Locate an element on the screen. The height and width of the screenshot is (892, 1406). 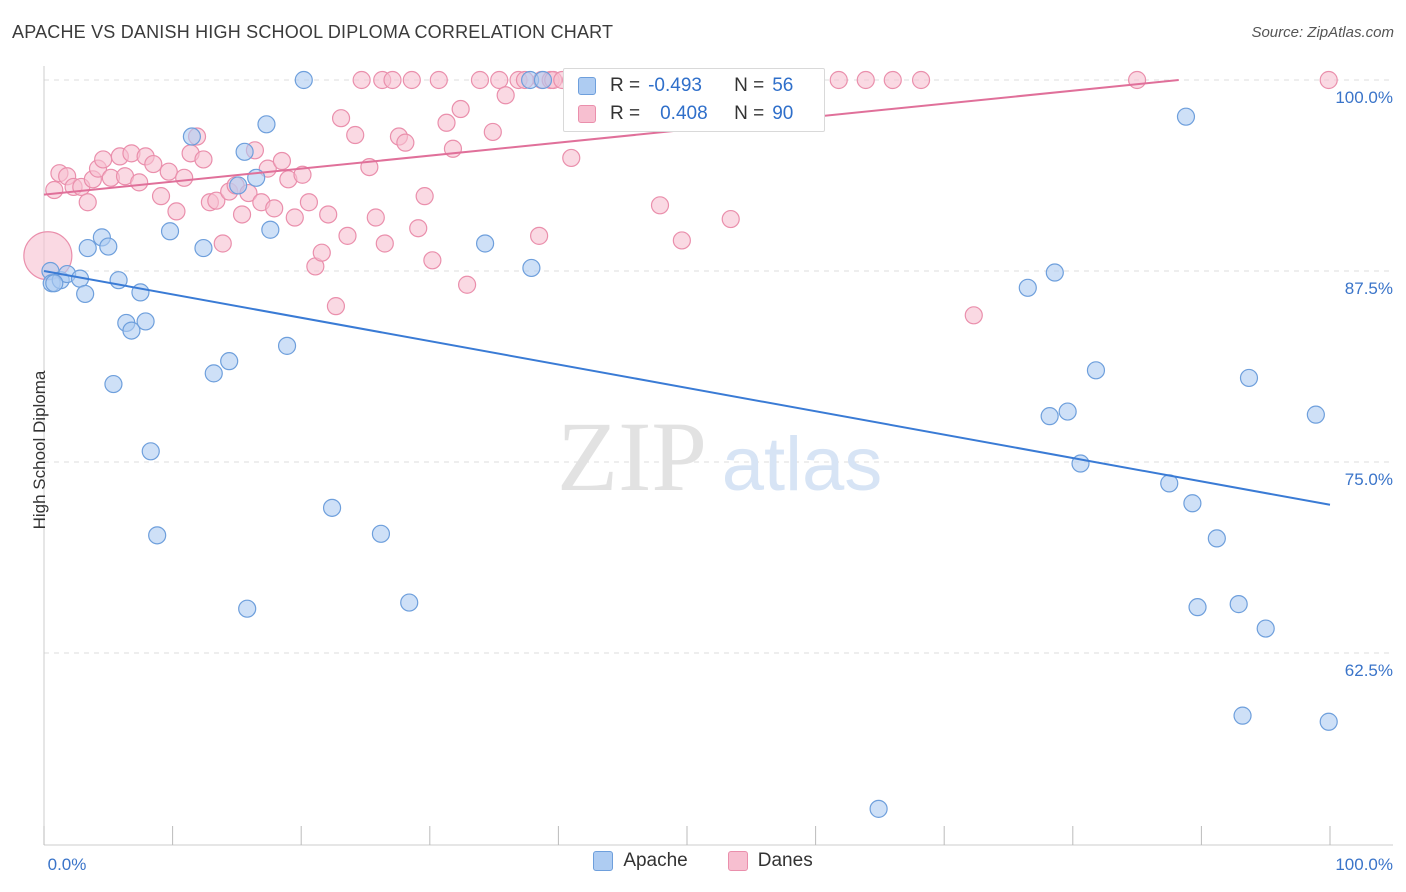
chart-source: Source: ZipAtlas.com is located at coordinates (1322, 32).